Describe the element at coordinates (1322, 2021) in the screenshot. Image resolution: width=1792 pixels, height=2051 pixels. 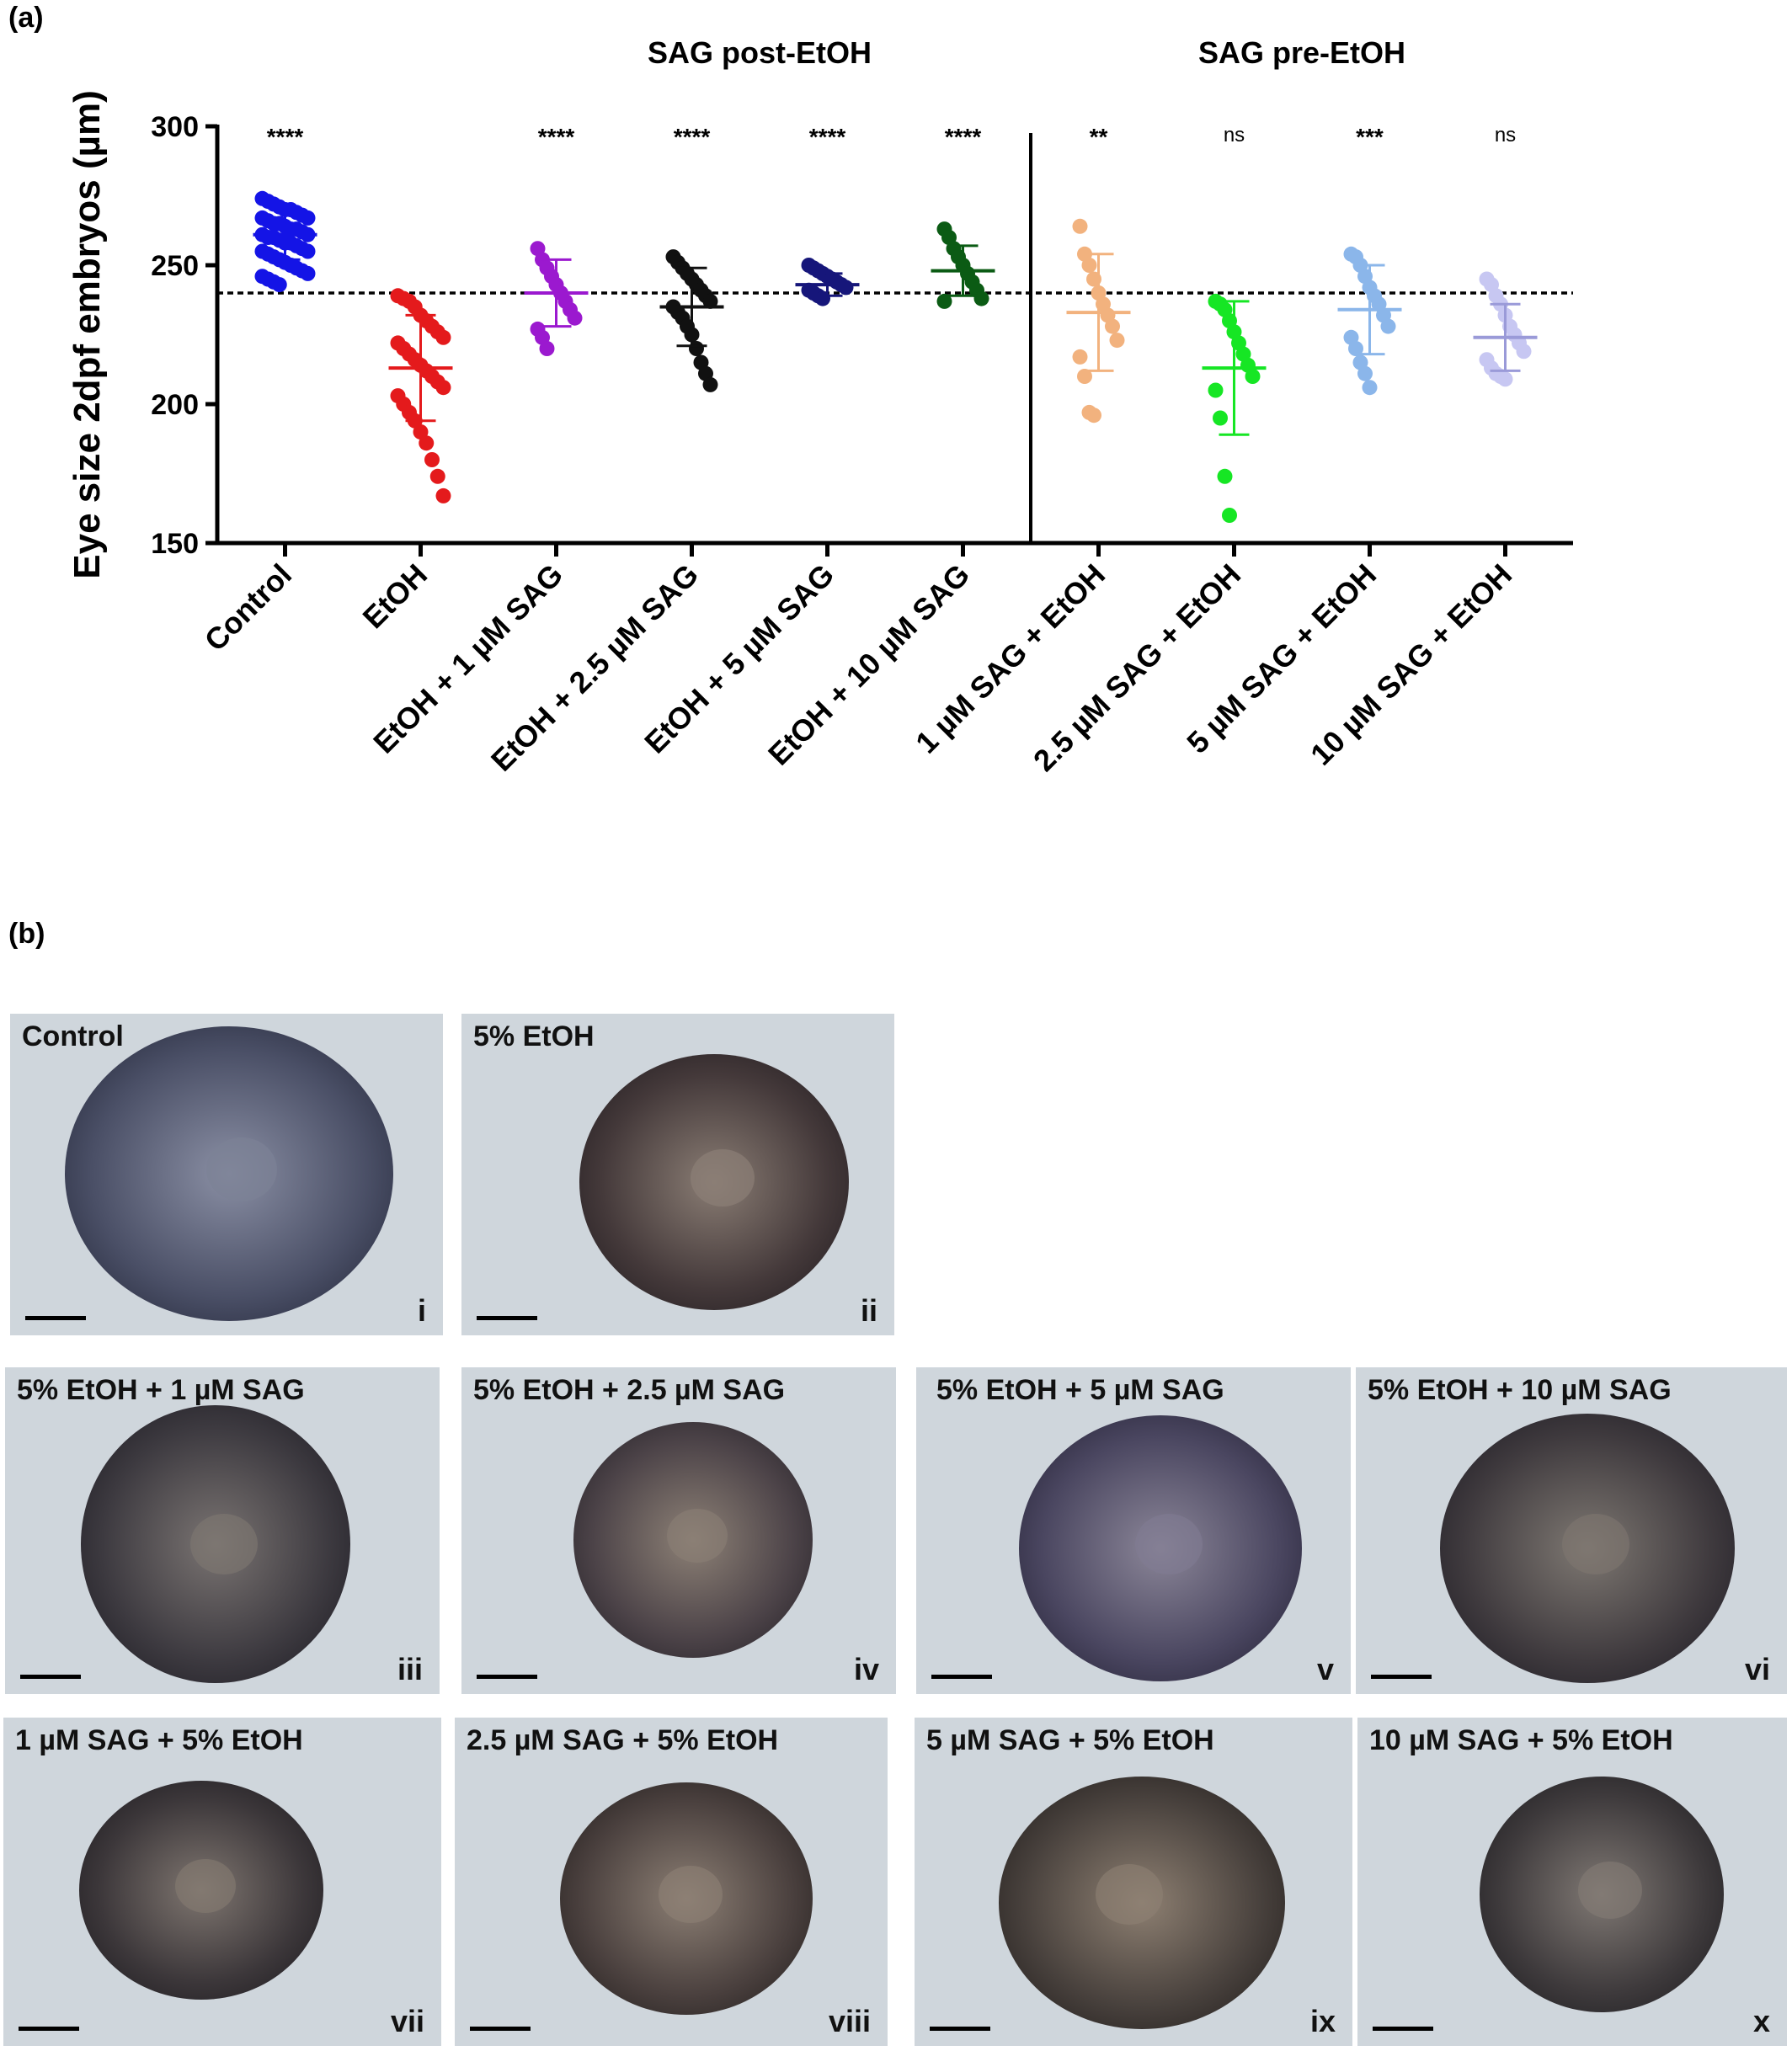
I see `photo-numeral: ix` at that location.